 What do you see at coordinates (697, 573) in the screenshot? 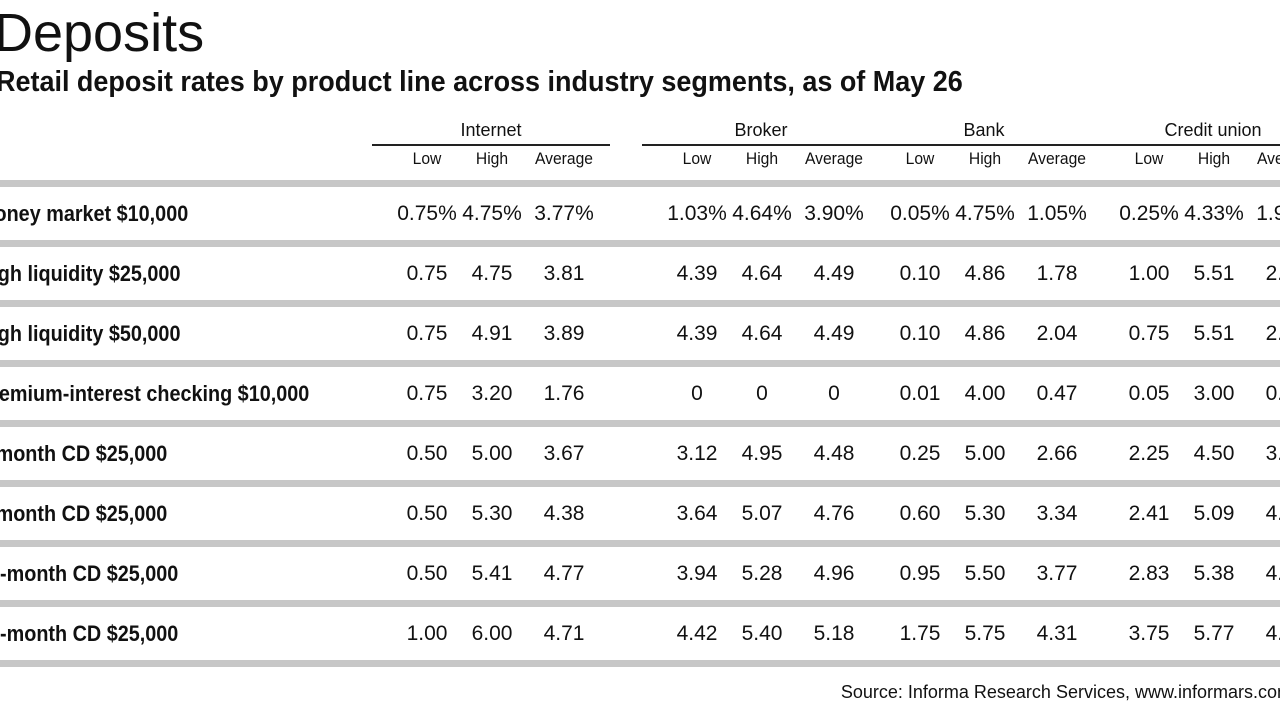
I see `table-cell: 3.94` at bounding box center [697, 573].